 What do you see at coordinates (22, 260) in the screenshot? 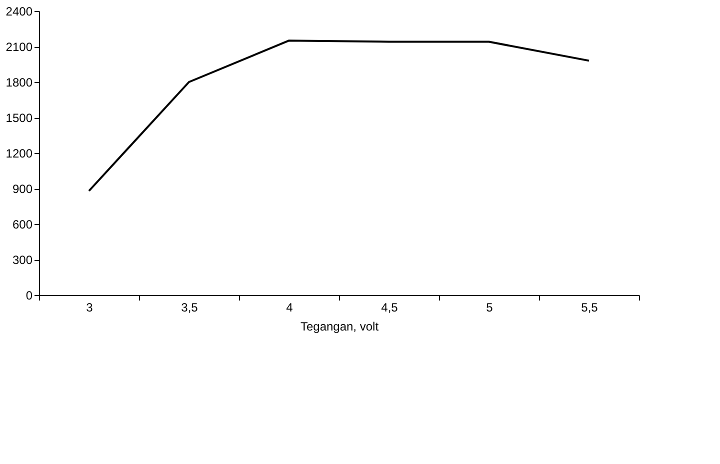
I see `y-tick-label: 300` at bounding box center [22, 260].